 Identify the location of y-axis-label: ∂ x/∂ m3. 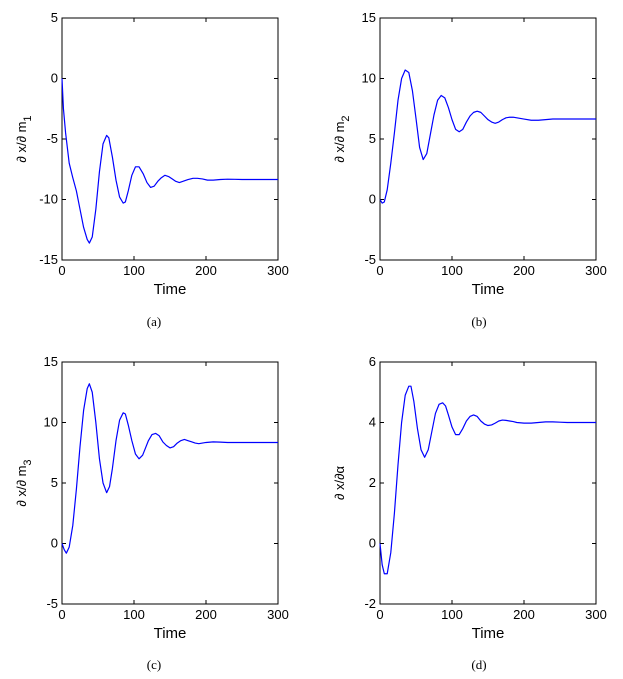
(24, 482).